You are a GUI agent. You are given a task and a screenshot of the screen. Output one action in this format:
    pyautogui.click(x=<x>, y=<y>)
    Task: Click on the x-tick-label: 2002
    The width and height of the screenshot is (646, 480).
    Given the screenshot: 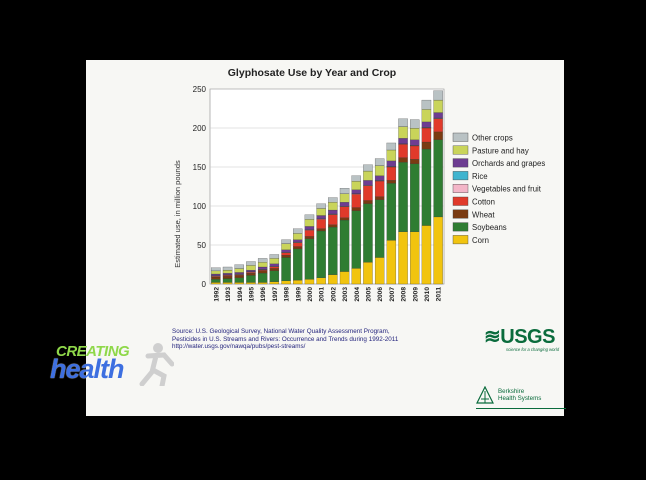 What is the action you would take?
    pyautogui.click(x=333, y=294)
    